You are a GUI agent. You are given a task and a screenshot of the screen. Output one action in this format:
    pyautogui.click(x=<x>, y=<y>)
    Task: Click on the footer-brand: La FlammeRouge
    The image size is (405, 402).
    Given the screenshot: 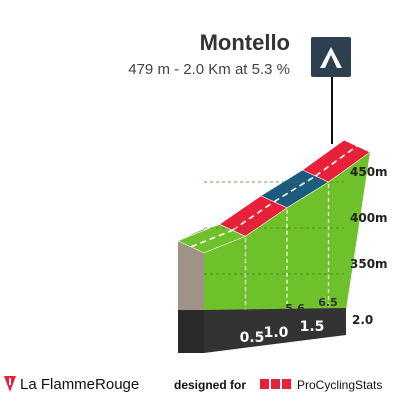 What is the action you would take?
    pyautogui.click(x=79, y=384)
    